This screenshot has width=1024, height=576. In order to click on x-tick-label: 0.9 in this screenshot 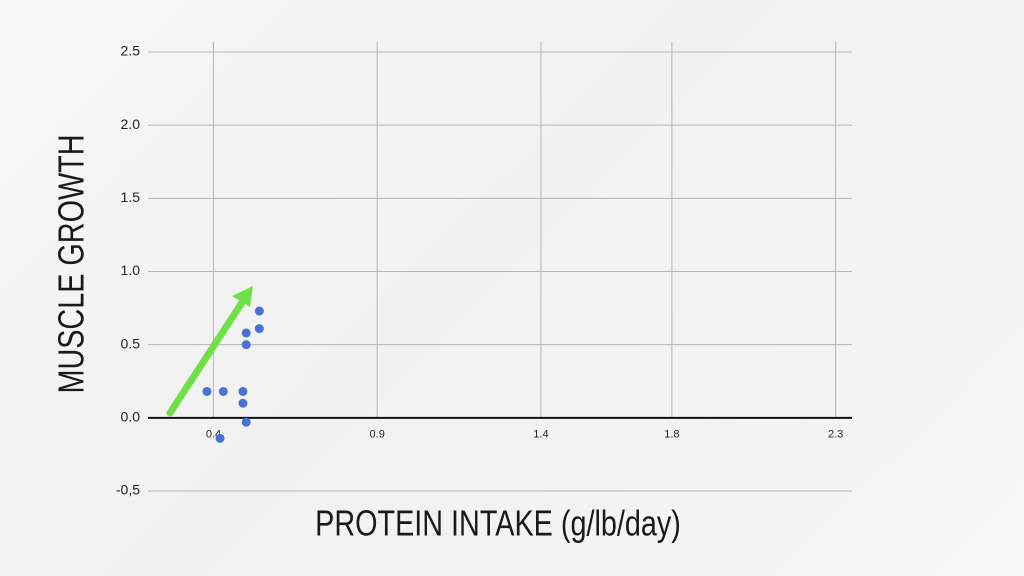, I will do `click(377, 435)`.